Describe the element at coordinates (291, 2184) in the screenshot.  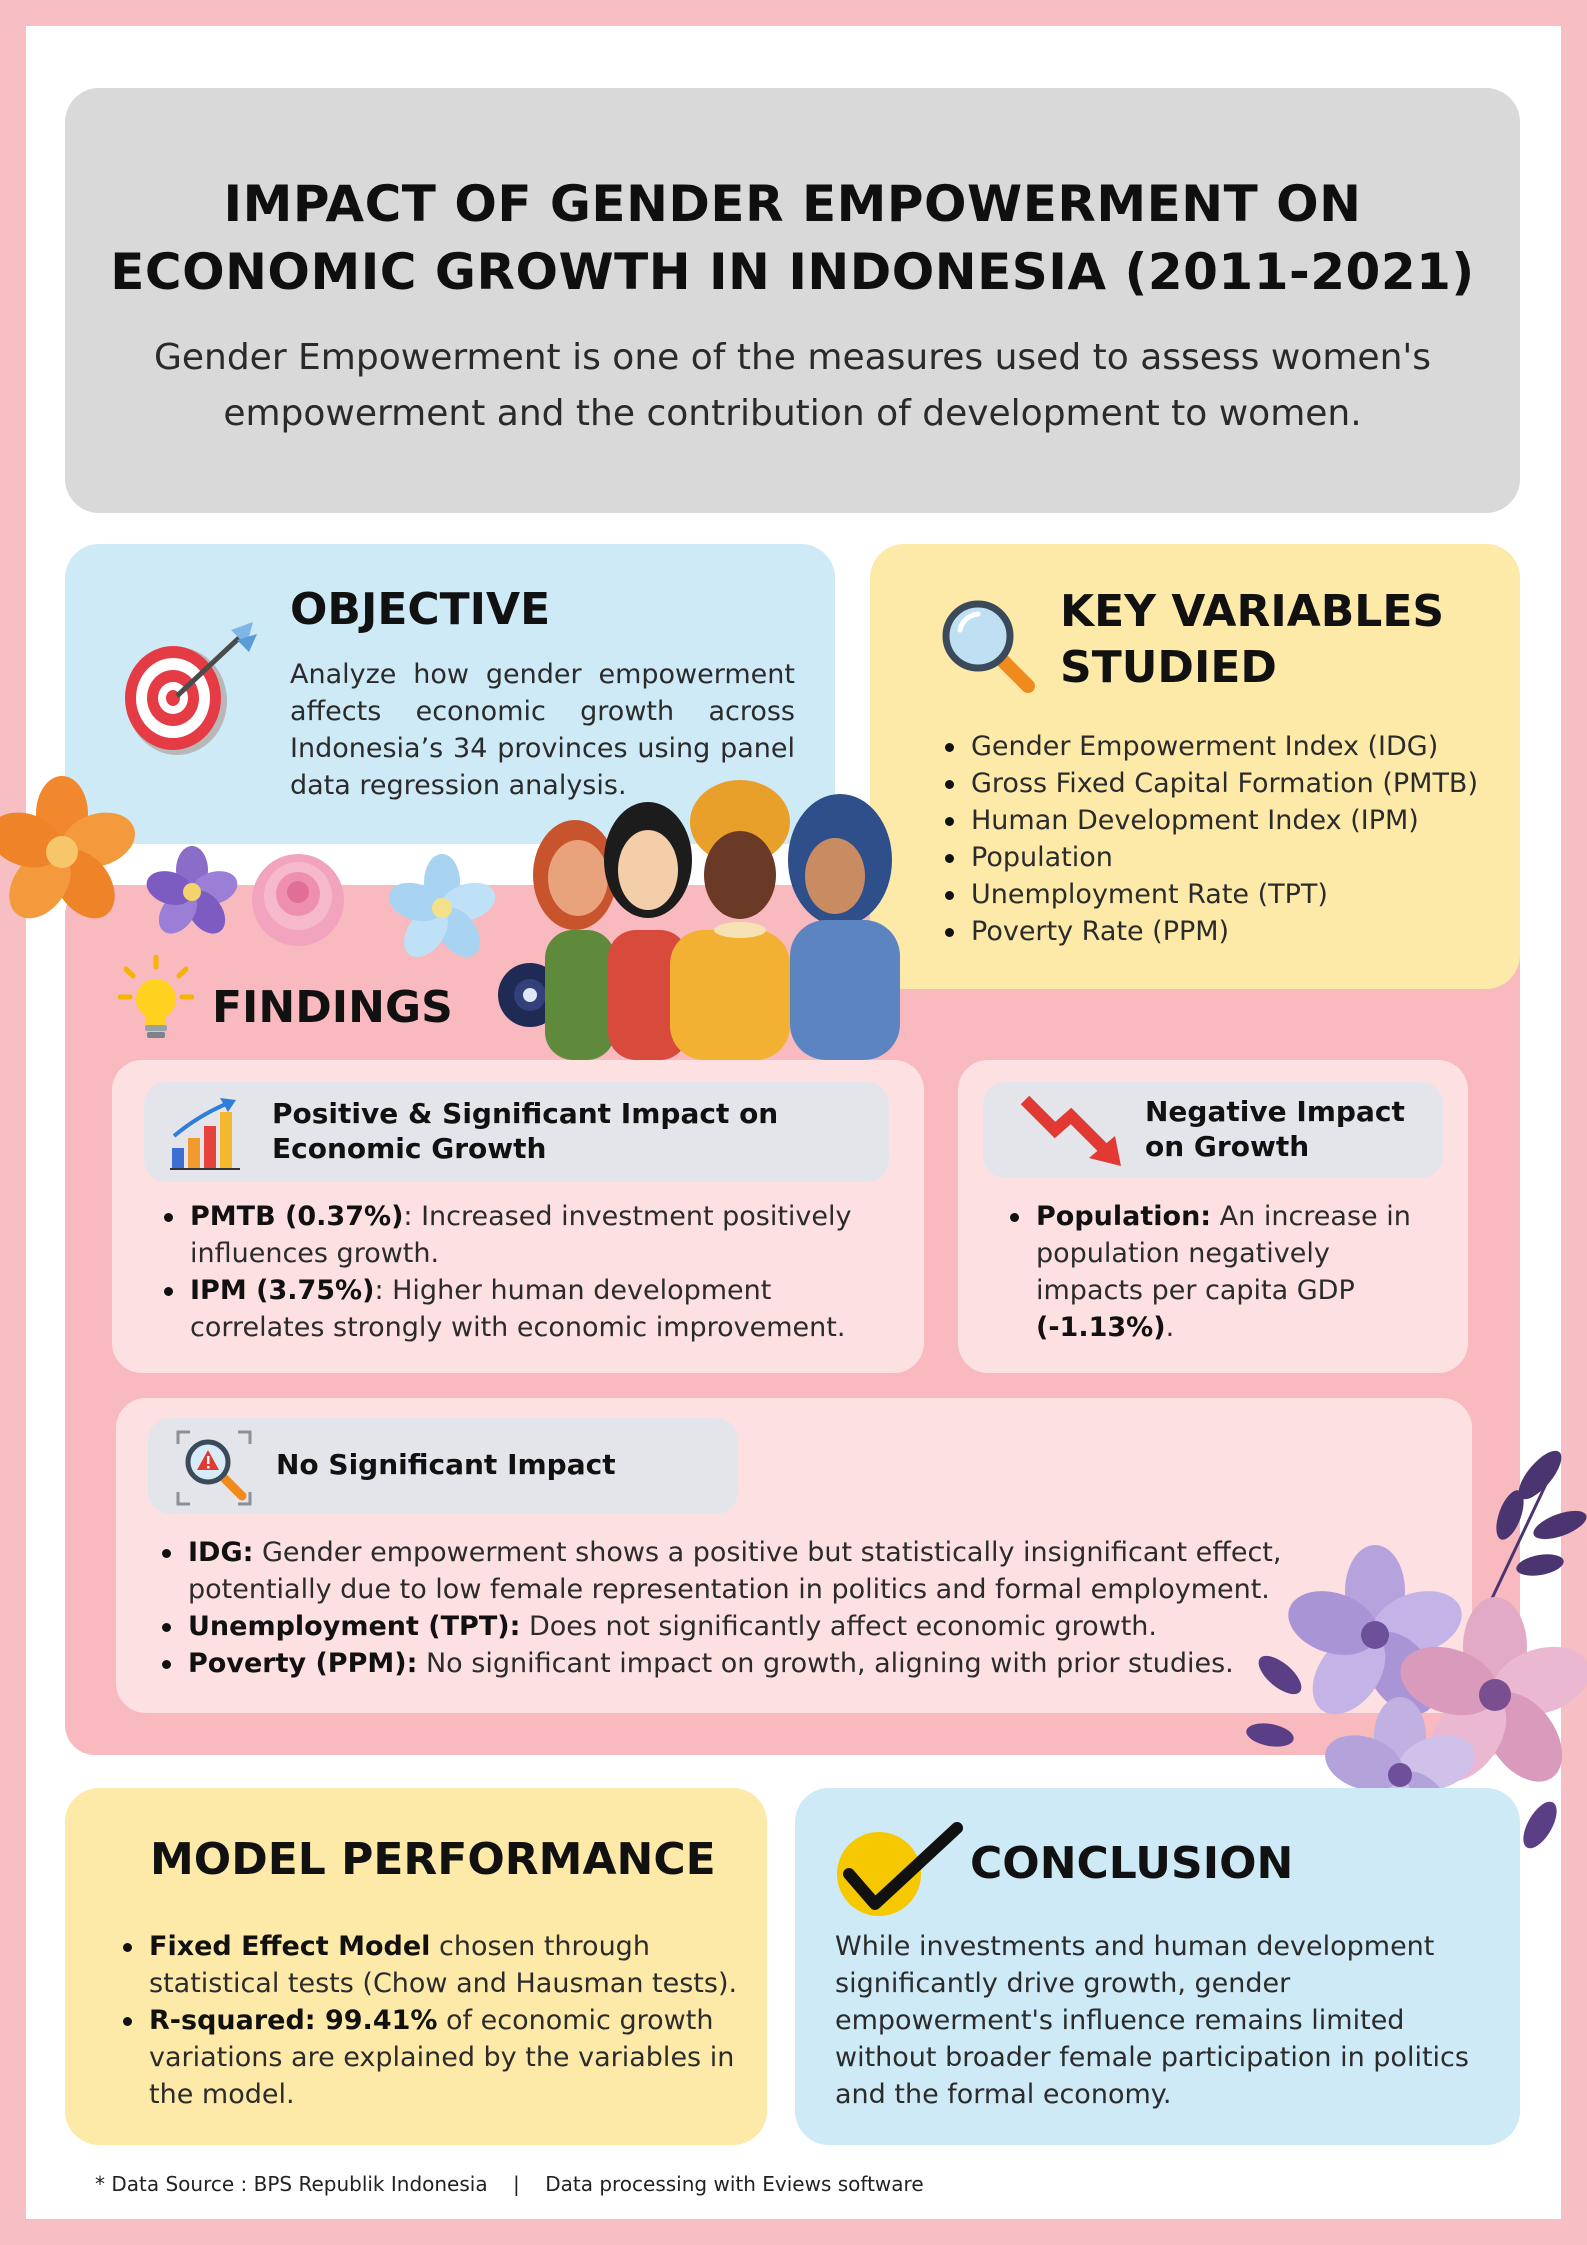
I see `data-source-note: * Data Source : BPS Republik Indonesia` at that location.